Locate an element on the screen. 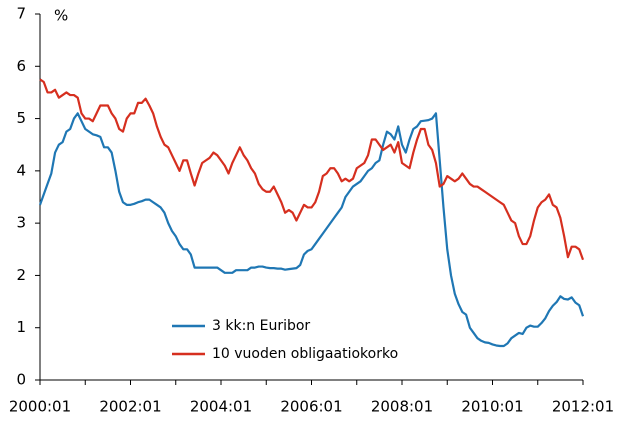 Image resolution: width=629 pixels, height=421 pixels. y-tick-label: 1 is located at coordinates (21, 327).